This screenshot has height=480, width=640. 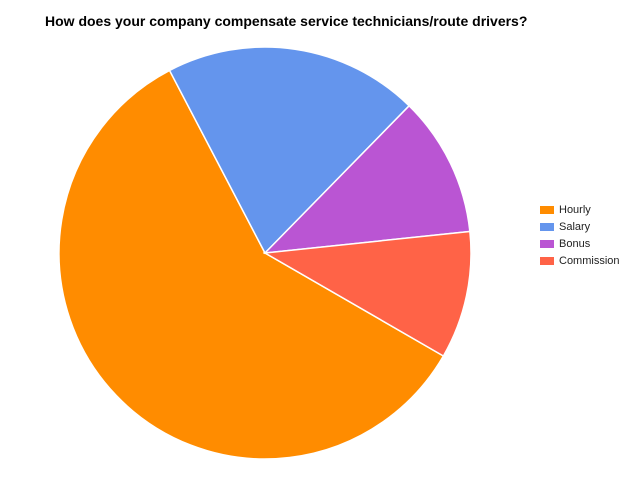 I want to click on legend-label: Hourly, so click(x=575, y=210).